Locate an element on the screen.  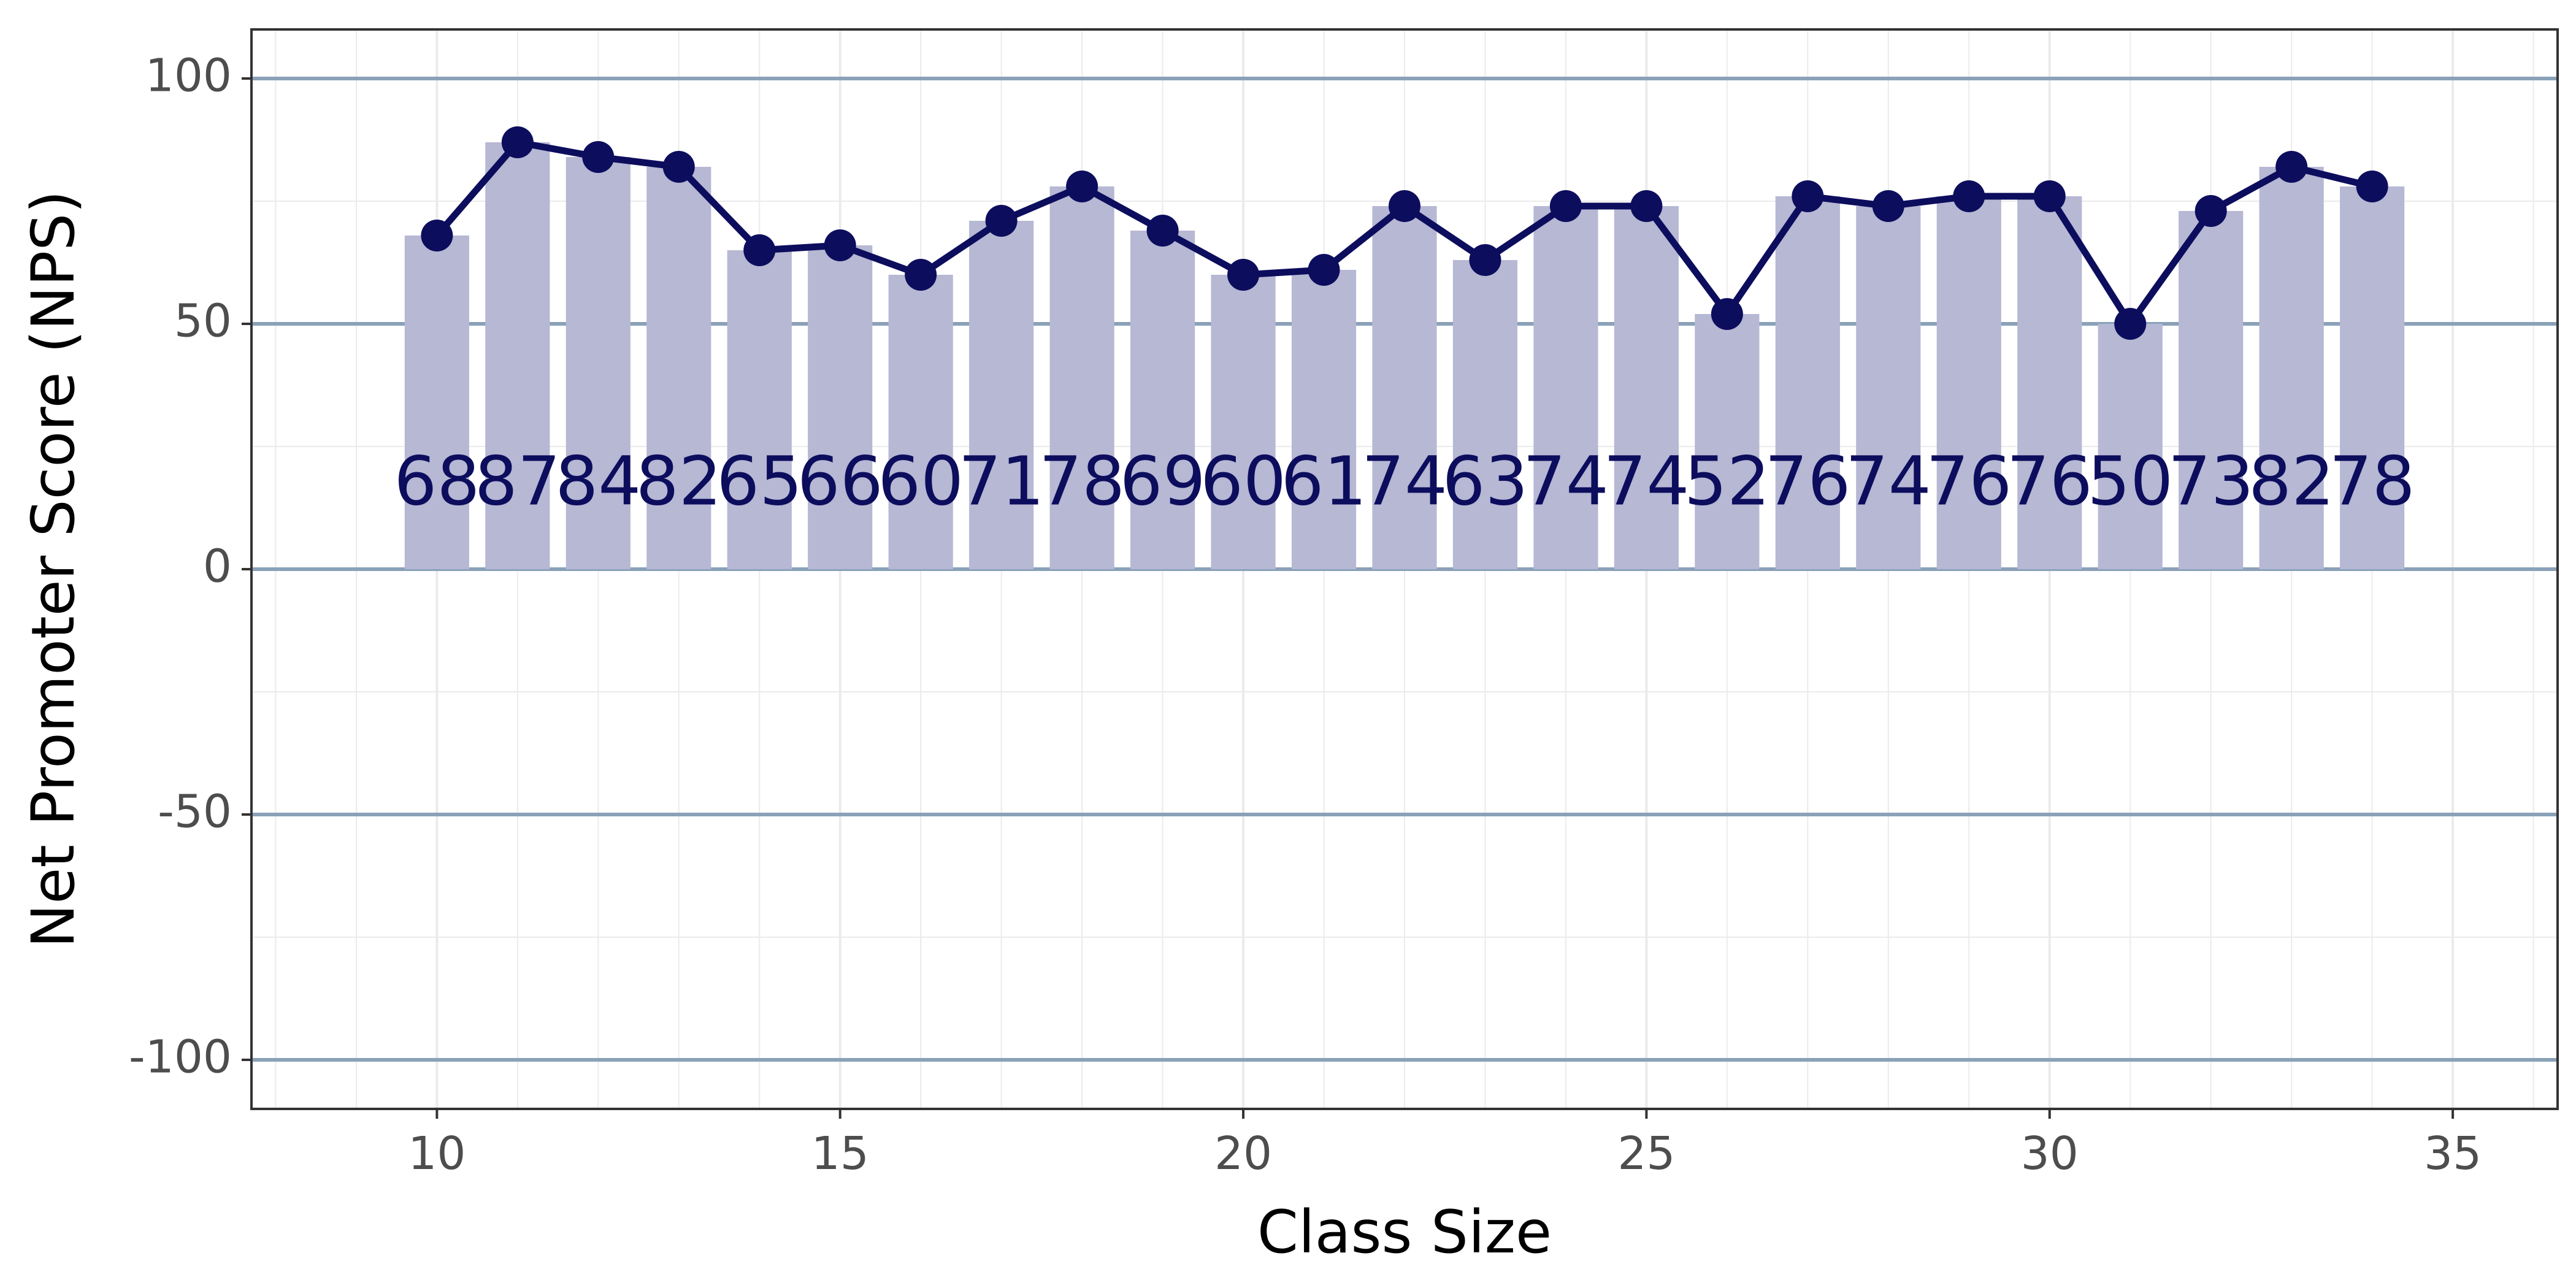
data-label-23: 63 is located at coordinates (1485, 481).